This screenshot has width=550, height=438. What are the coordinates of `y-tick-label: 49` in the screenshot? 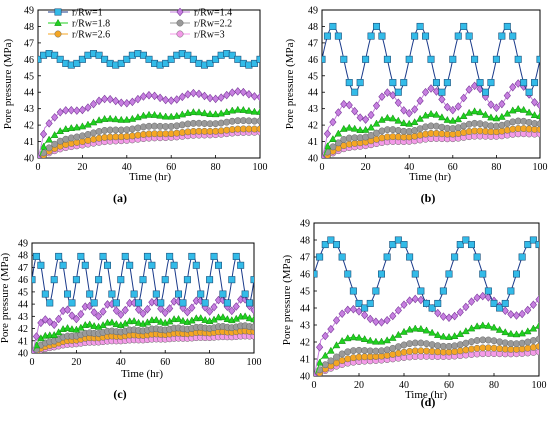 It's located at (23, 244).